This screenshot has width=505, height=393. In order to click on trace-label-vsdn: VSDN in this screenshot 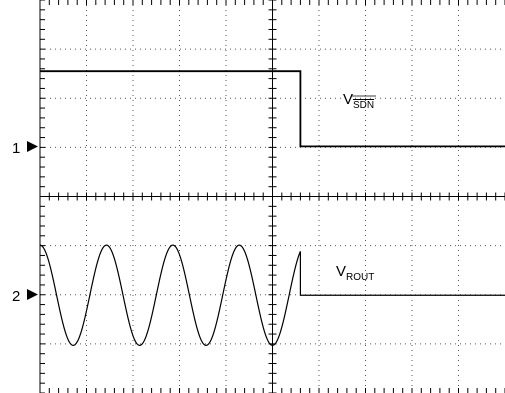, I will do `click(358, 101)`.